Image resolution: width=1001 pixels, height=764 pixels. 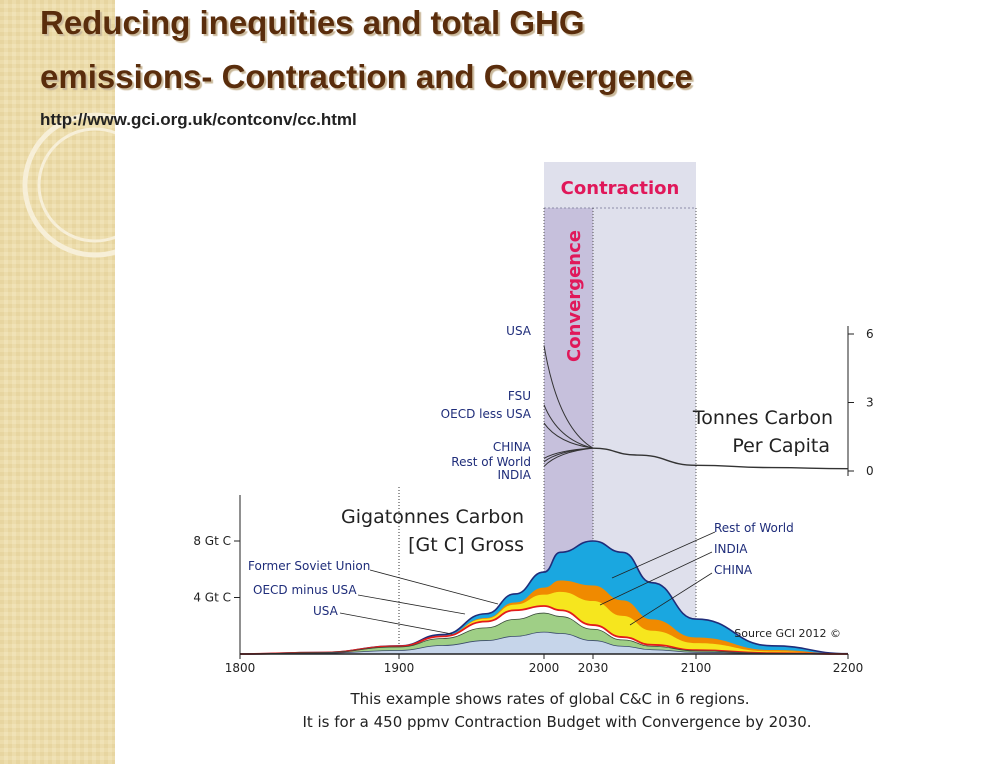 What do you see at coordinates (305, 590) in the screenshot?
I see `series-label-oecd: OECD minus USA` at bounding box center [305, 590].